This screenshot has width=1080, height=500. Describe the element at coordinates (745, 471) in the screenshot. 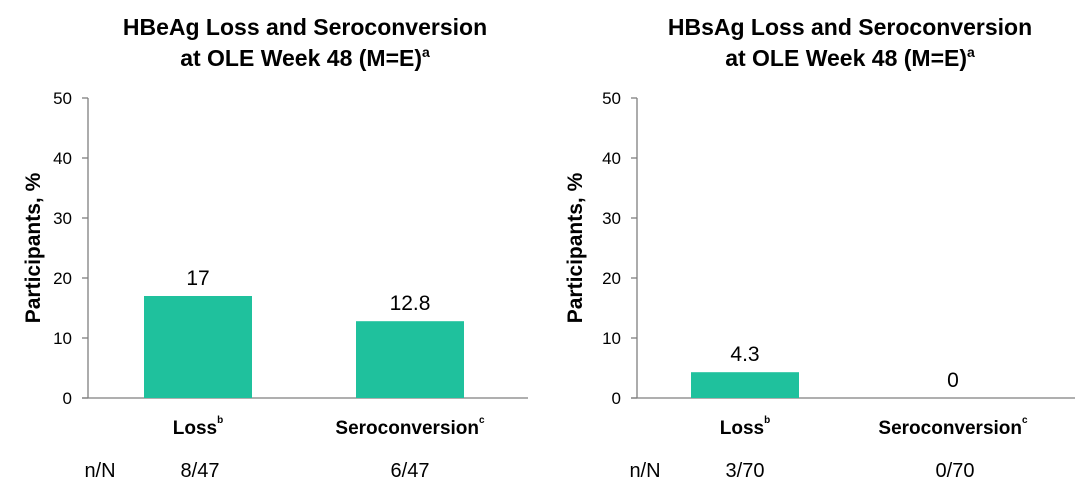

I see `n-over-n-loss: 3/70` at that location.